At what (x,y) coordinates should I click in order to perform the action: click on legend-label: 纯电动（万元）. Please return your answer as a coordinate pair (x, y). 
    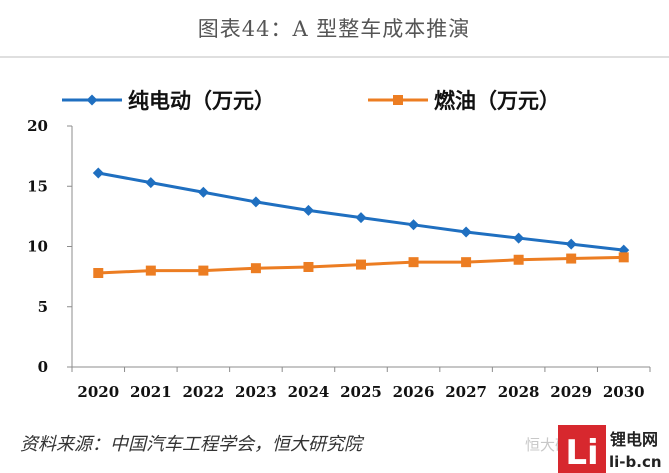
    Looking at the image, I should click on (201, 101).